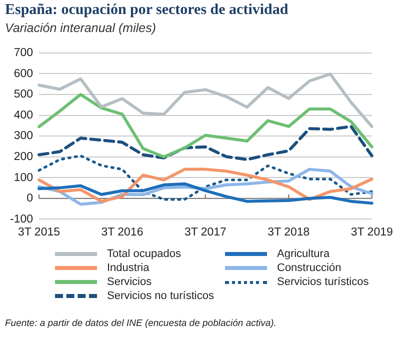 This screenshot has width=399, height=338. Describe the element at coordinates (205, 232) in the screenshot. I see `x-tick-label: 3T 2017` at that location.